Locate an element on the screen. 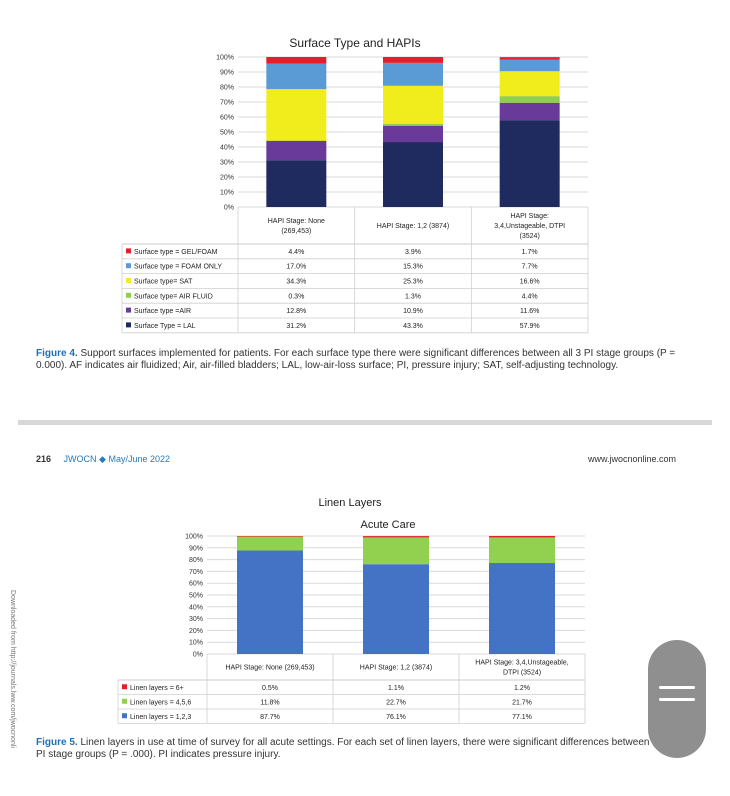 This screenshot has height=796, width=730. data-label: 4.4% is located at coordinates (530, 296).